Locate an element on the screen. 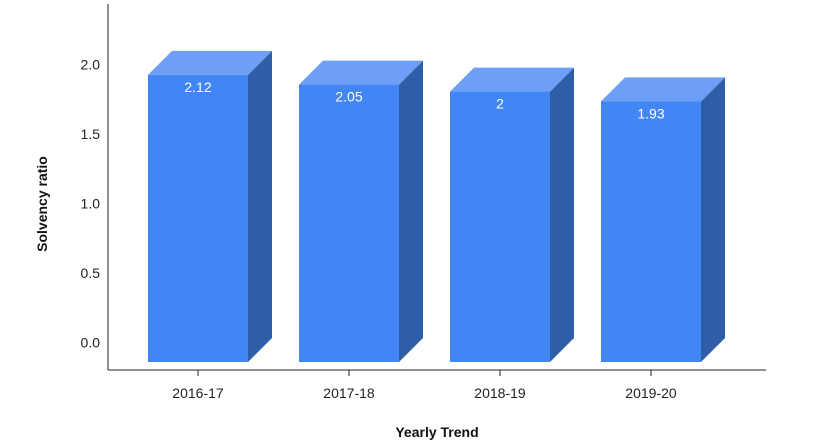 The height and width of the screenshot is (445, 813). y-tick-labels: 0.0 0.5 1.0 1.5 2.0 2.5 is located at coordinates (91, 175).